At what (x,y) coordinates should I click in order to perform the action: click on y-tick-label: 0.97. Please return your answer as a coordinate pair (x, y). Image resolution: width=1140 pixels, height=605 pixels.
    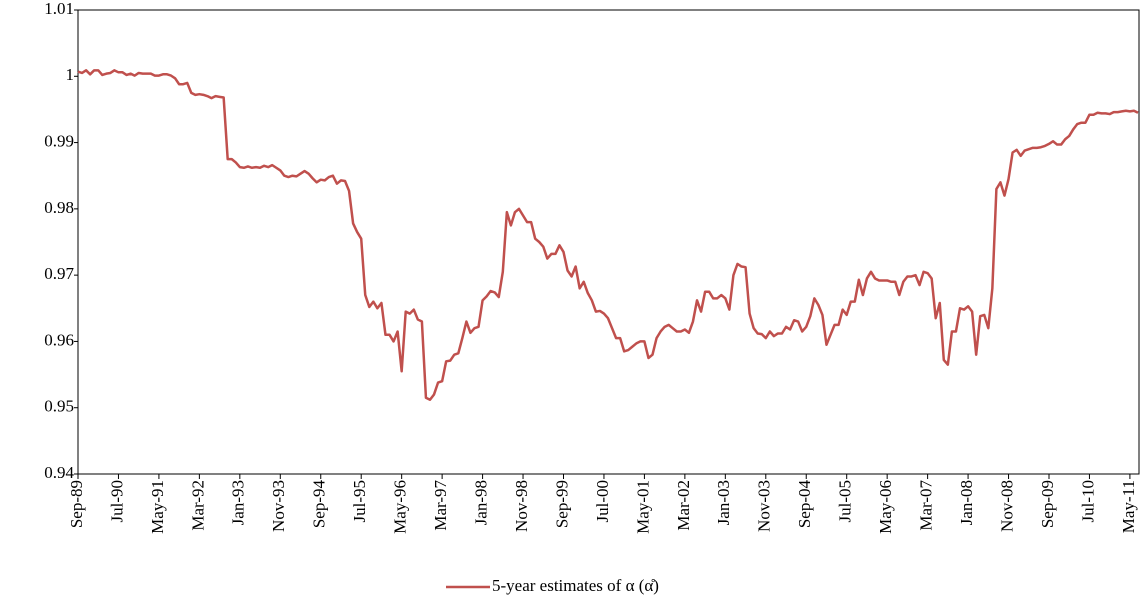
    Looking at the image, I should click on (59, 273).